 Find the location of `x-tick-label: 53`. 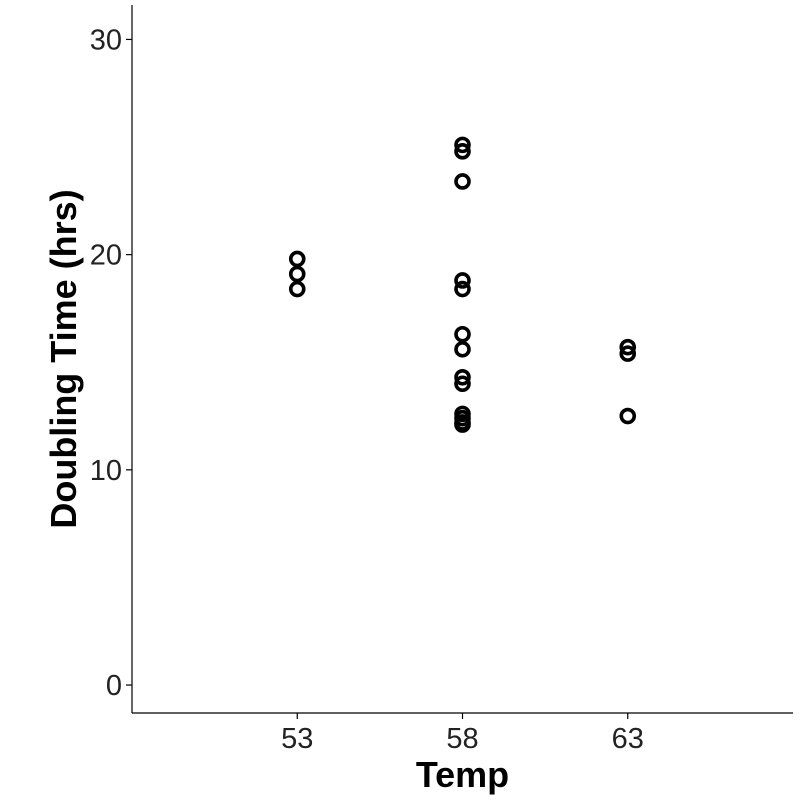

x-tick-label: 53 is located at coordinates (297, 739).